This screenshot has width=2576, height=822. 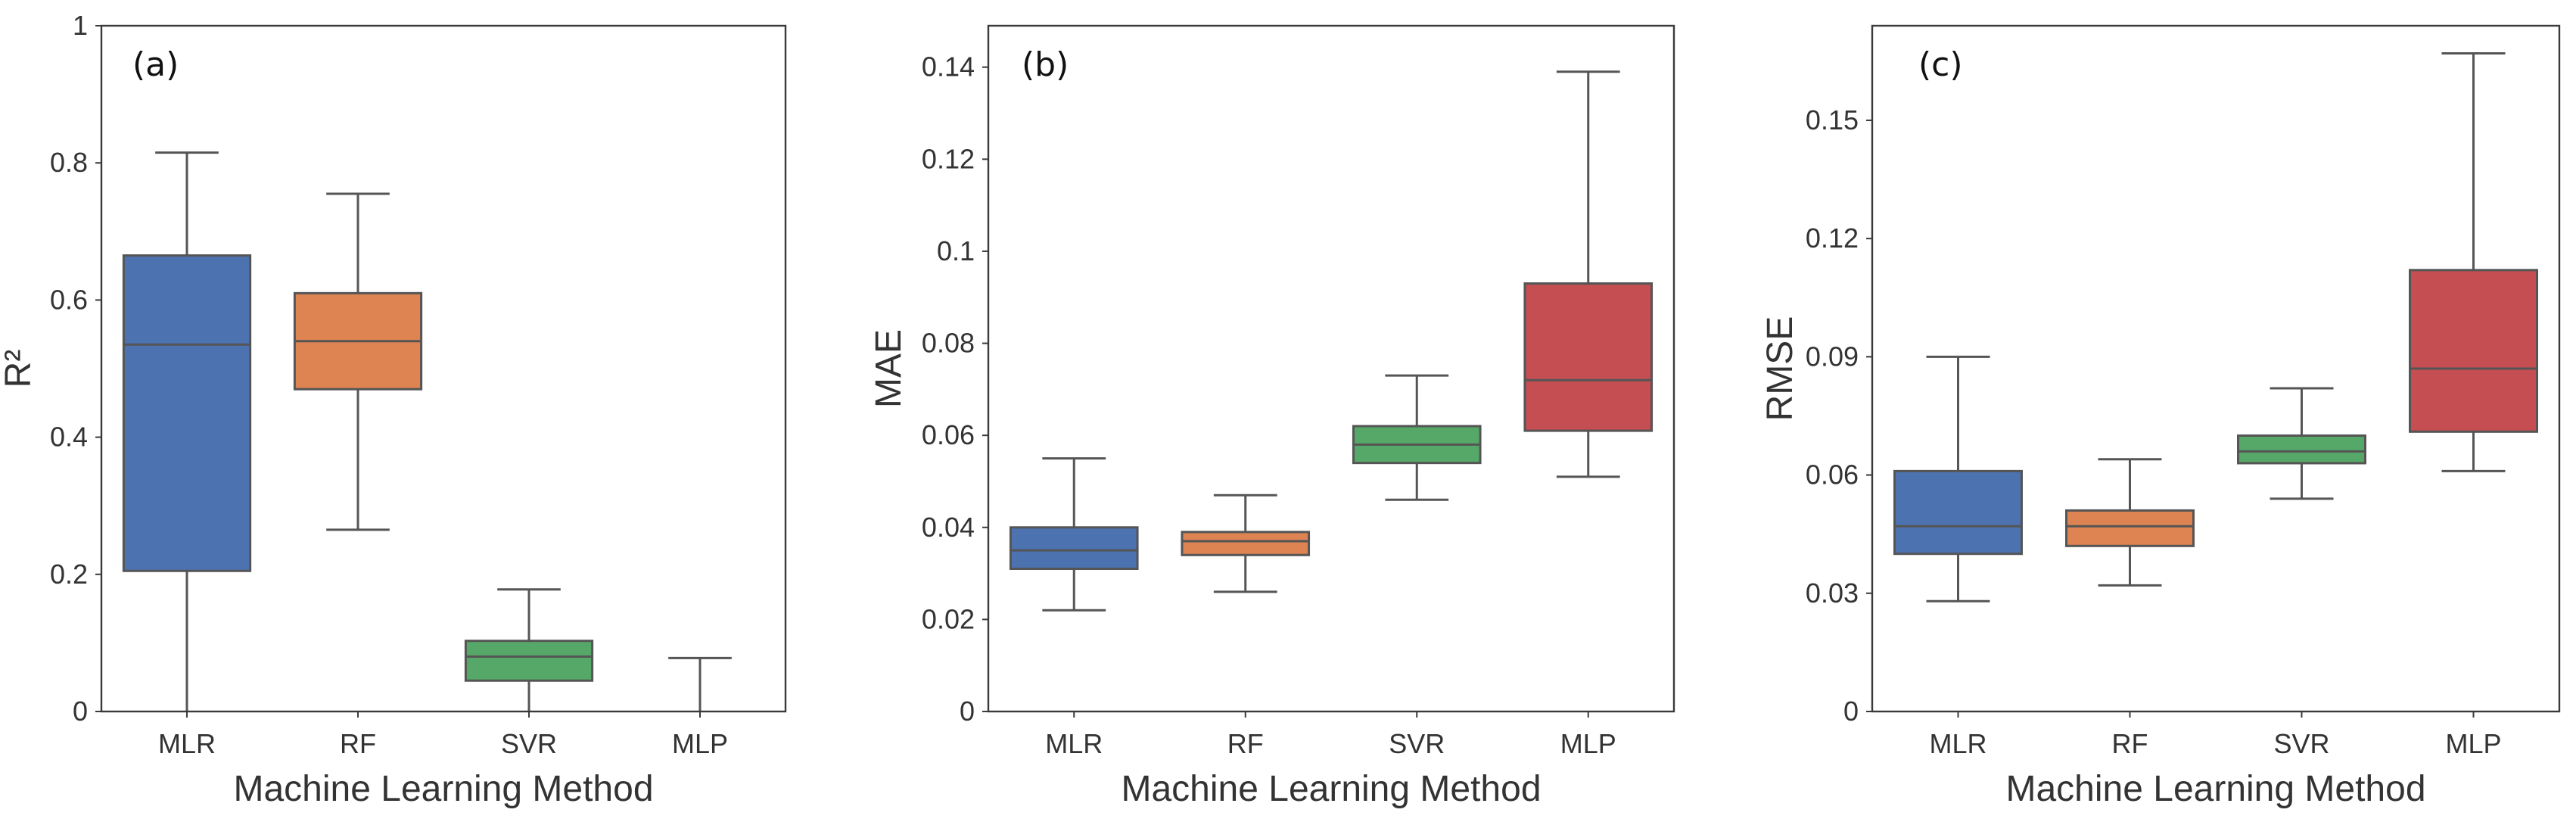 What do you see at coordinates (69, 162) in the screenshot?
I see `y-tick-label: 0.8` at bounding box center [69, 162].